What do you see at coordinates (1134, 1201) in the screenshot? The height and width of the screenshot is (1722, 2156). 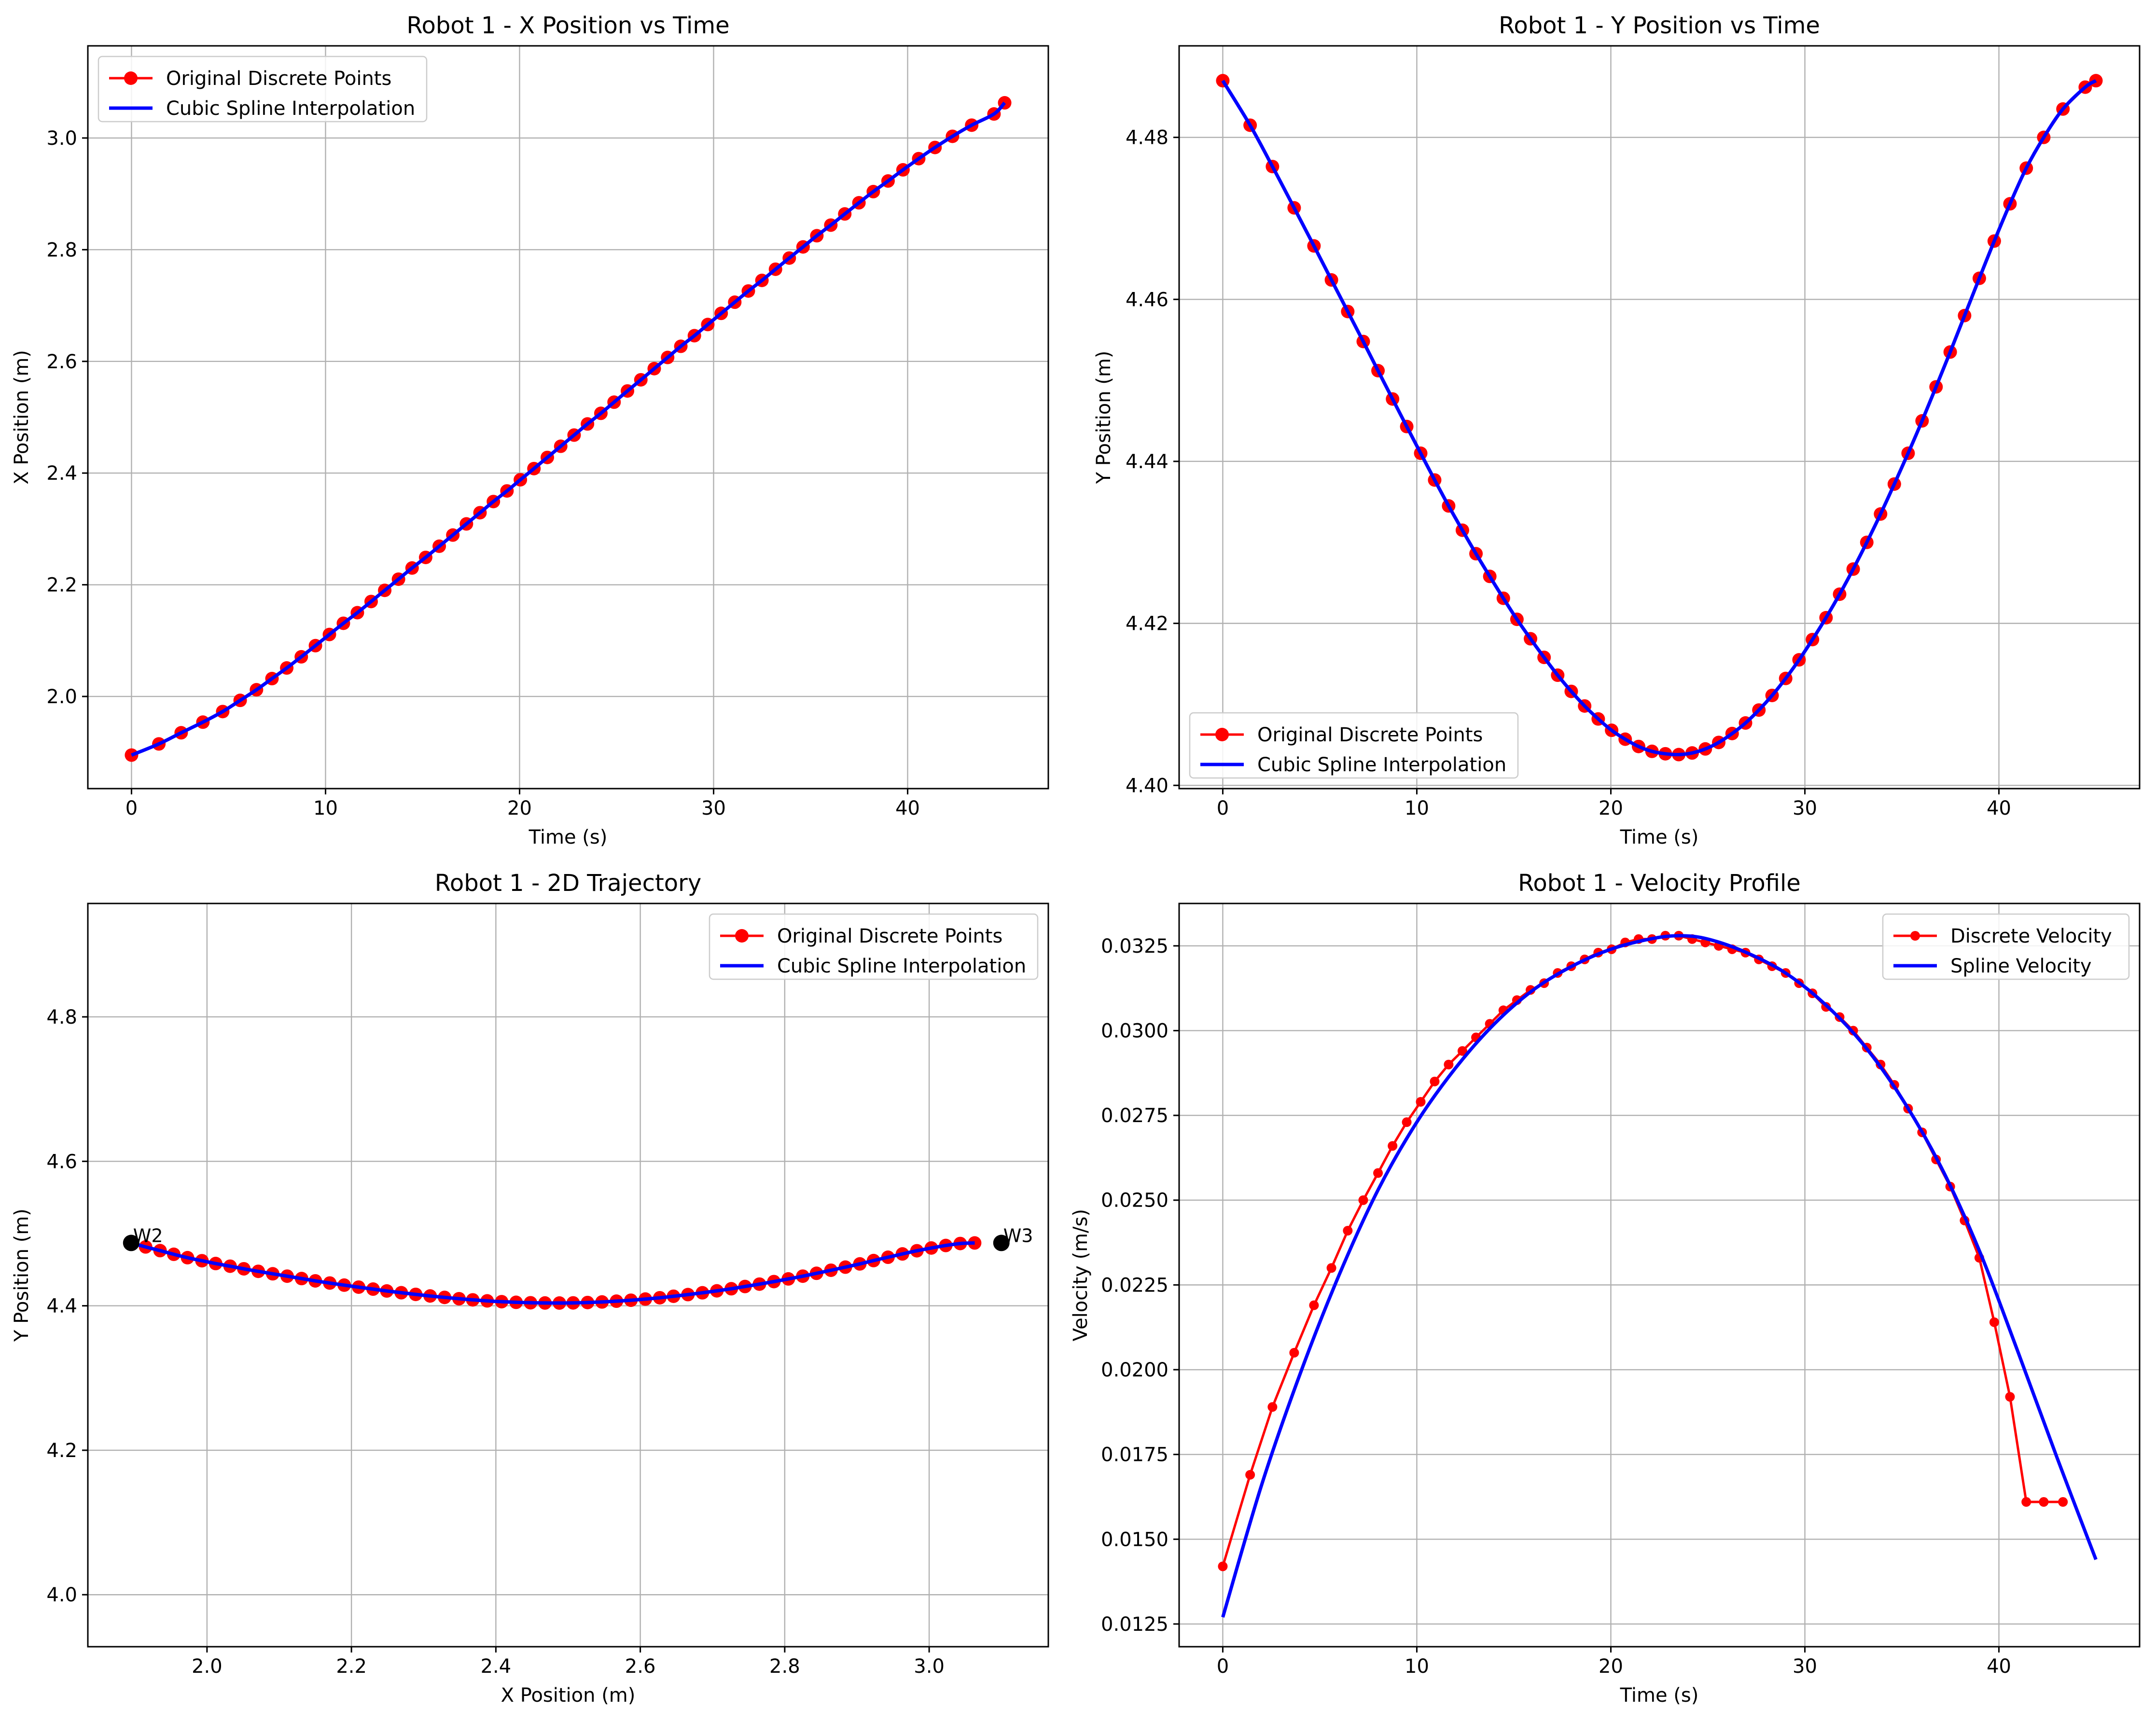 I see `y-tick-label: 0.0250` at bounding box center [1134, 1201].